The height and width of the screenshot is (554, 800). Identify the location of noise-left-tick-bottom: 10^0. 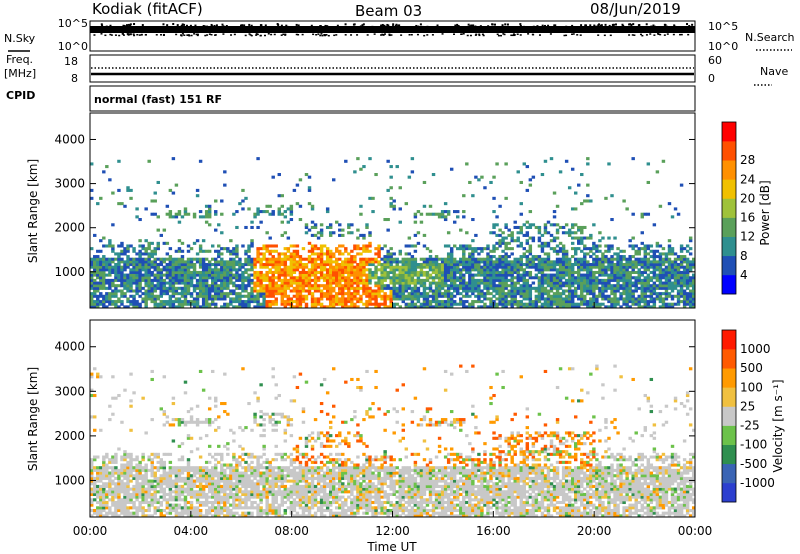
(73, 46).